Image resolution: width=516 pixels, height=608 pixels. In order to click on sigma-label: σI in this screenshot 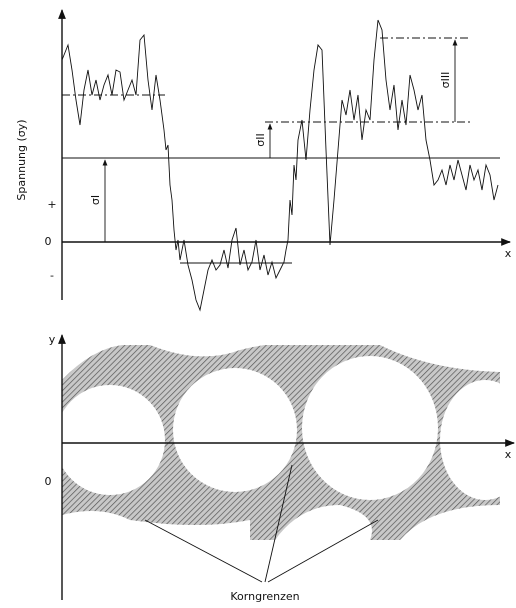, I will do `click(95, 200)`.